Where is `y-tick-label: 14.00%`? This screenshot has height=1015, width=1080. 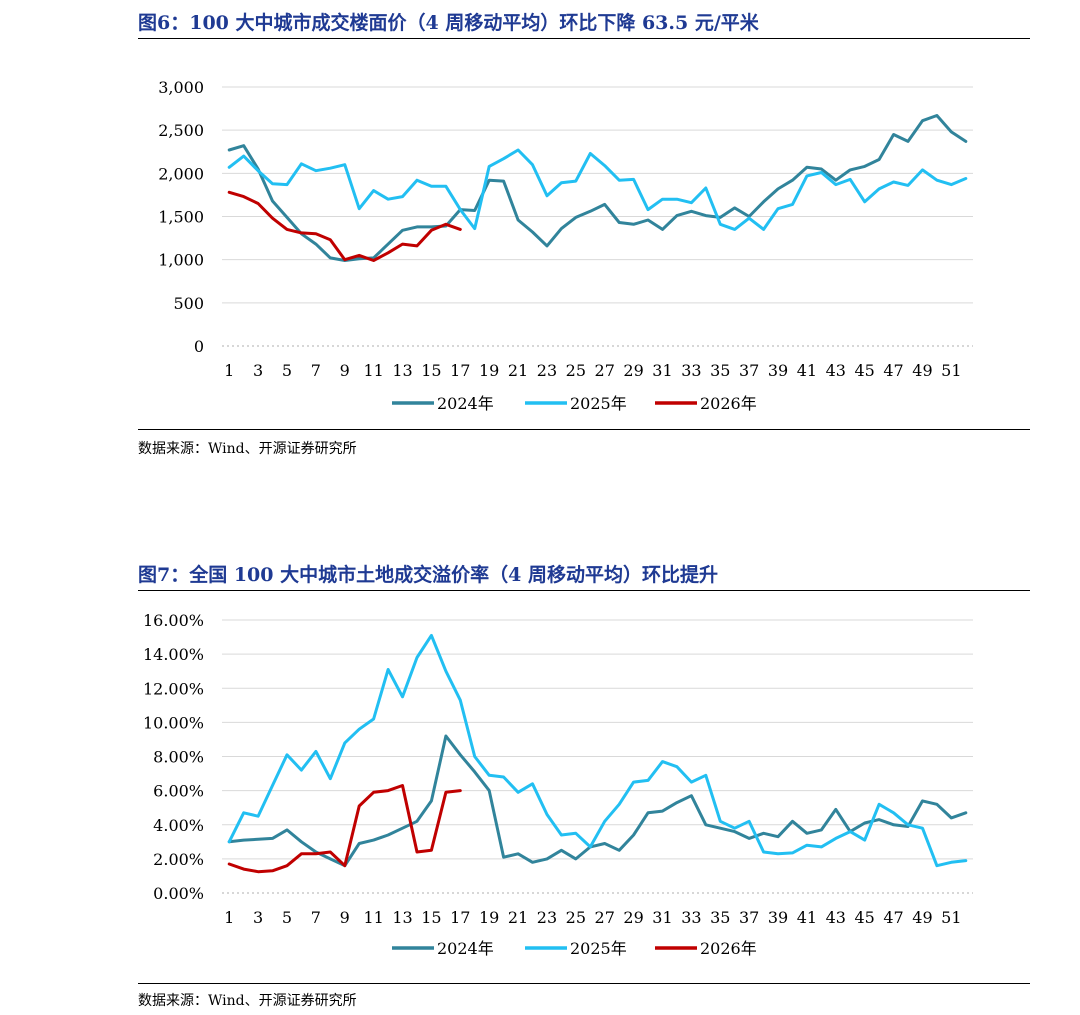 y-tick-label: 14.00% is located at coordinates (173, 654).